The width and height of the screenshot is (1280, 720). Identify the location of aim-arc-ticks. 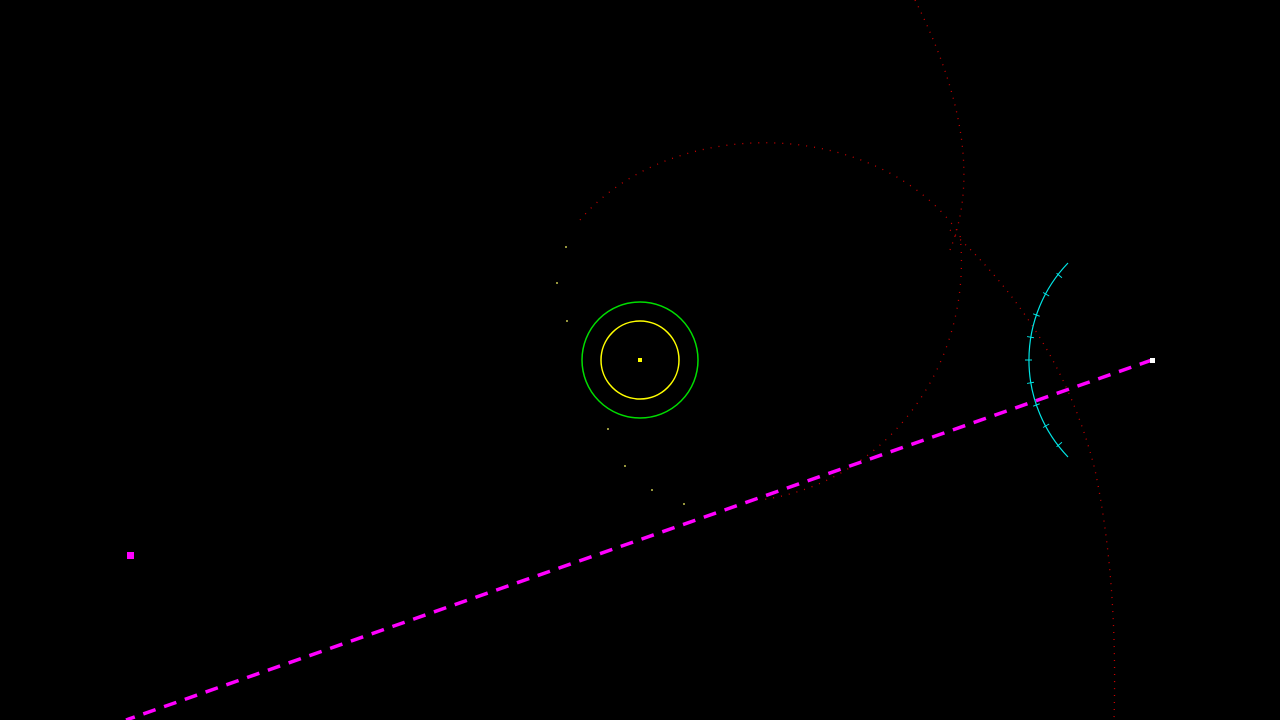
(1044, 360).